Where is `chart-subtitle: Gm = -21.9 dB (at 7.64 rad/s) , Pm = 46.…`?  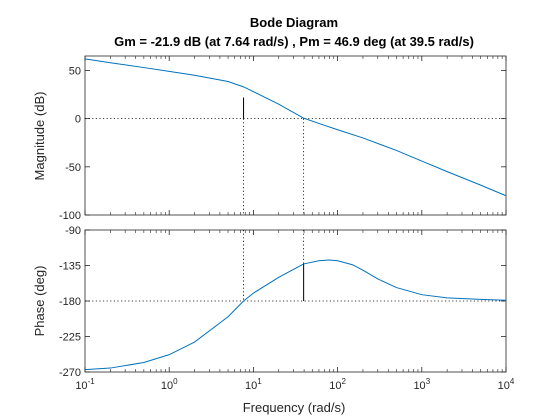 chart-subtitle: Gm = -21.9 dB (at 7.64 rad/s) , Pm = 46.… is located at coordinates (294, 41).